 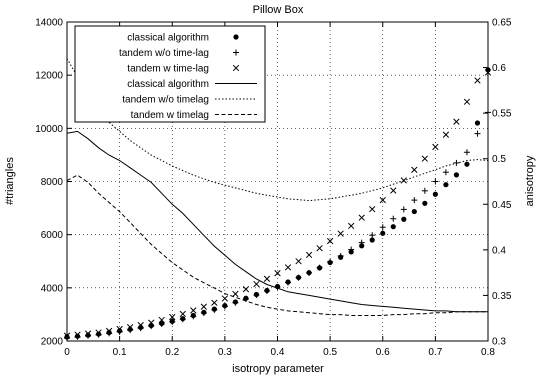 What do you see at coordinates (502, 114) in the screenshot?
I see `y-tick-label-right: 0.55` at bounding box center [502, 114].